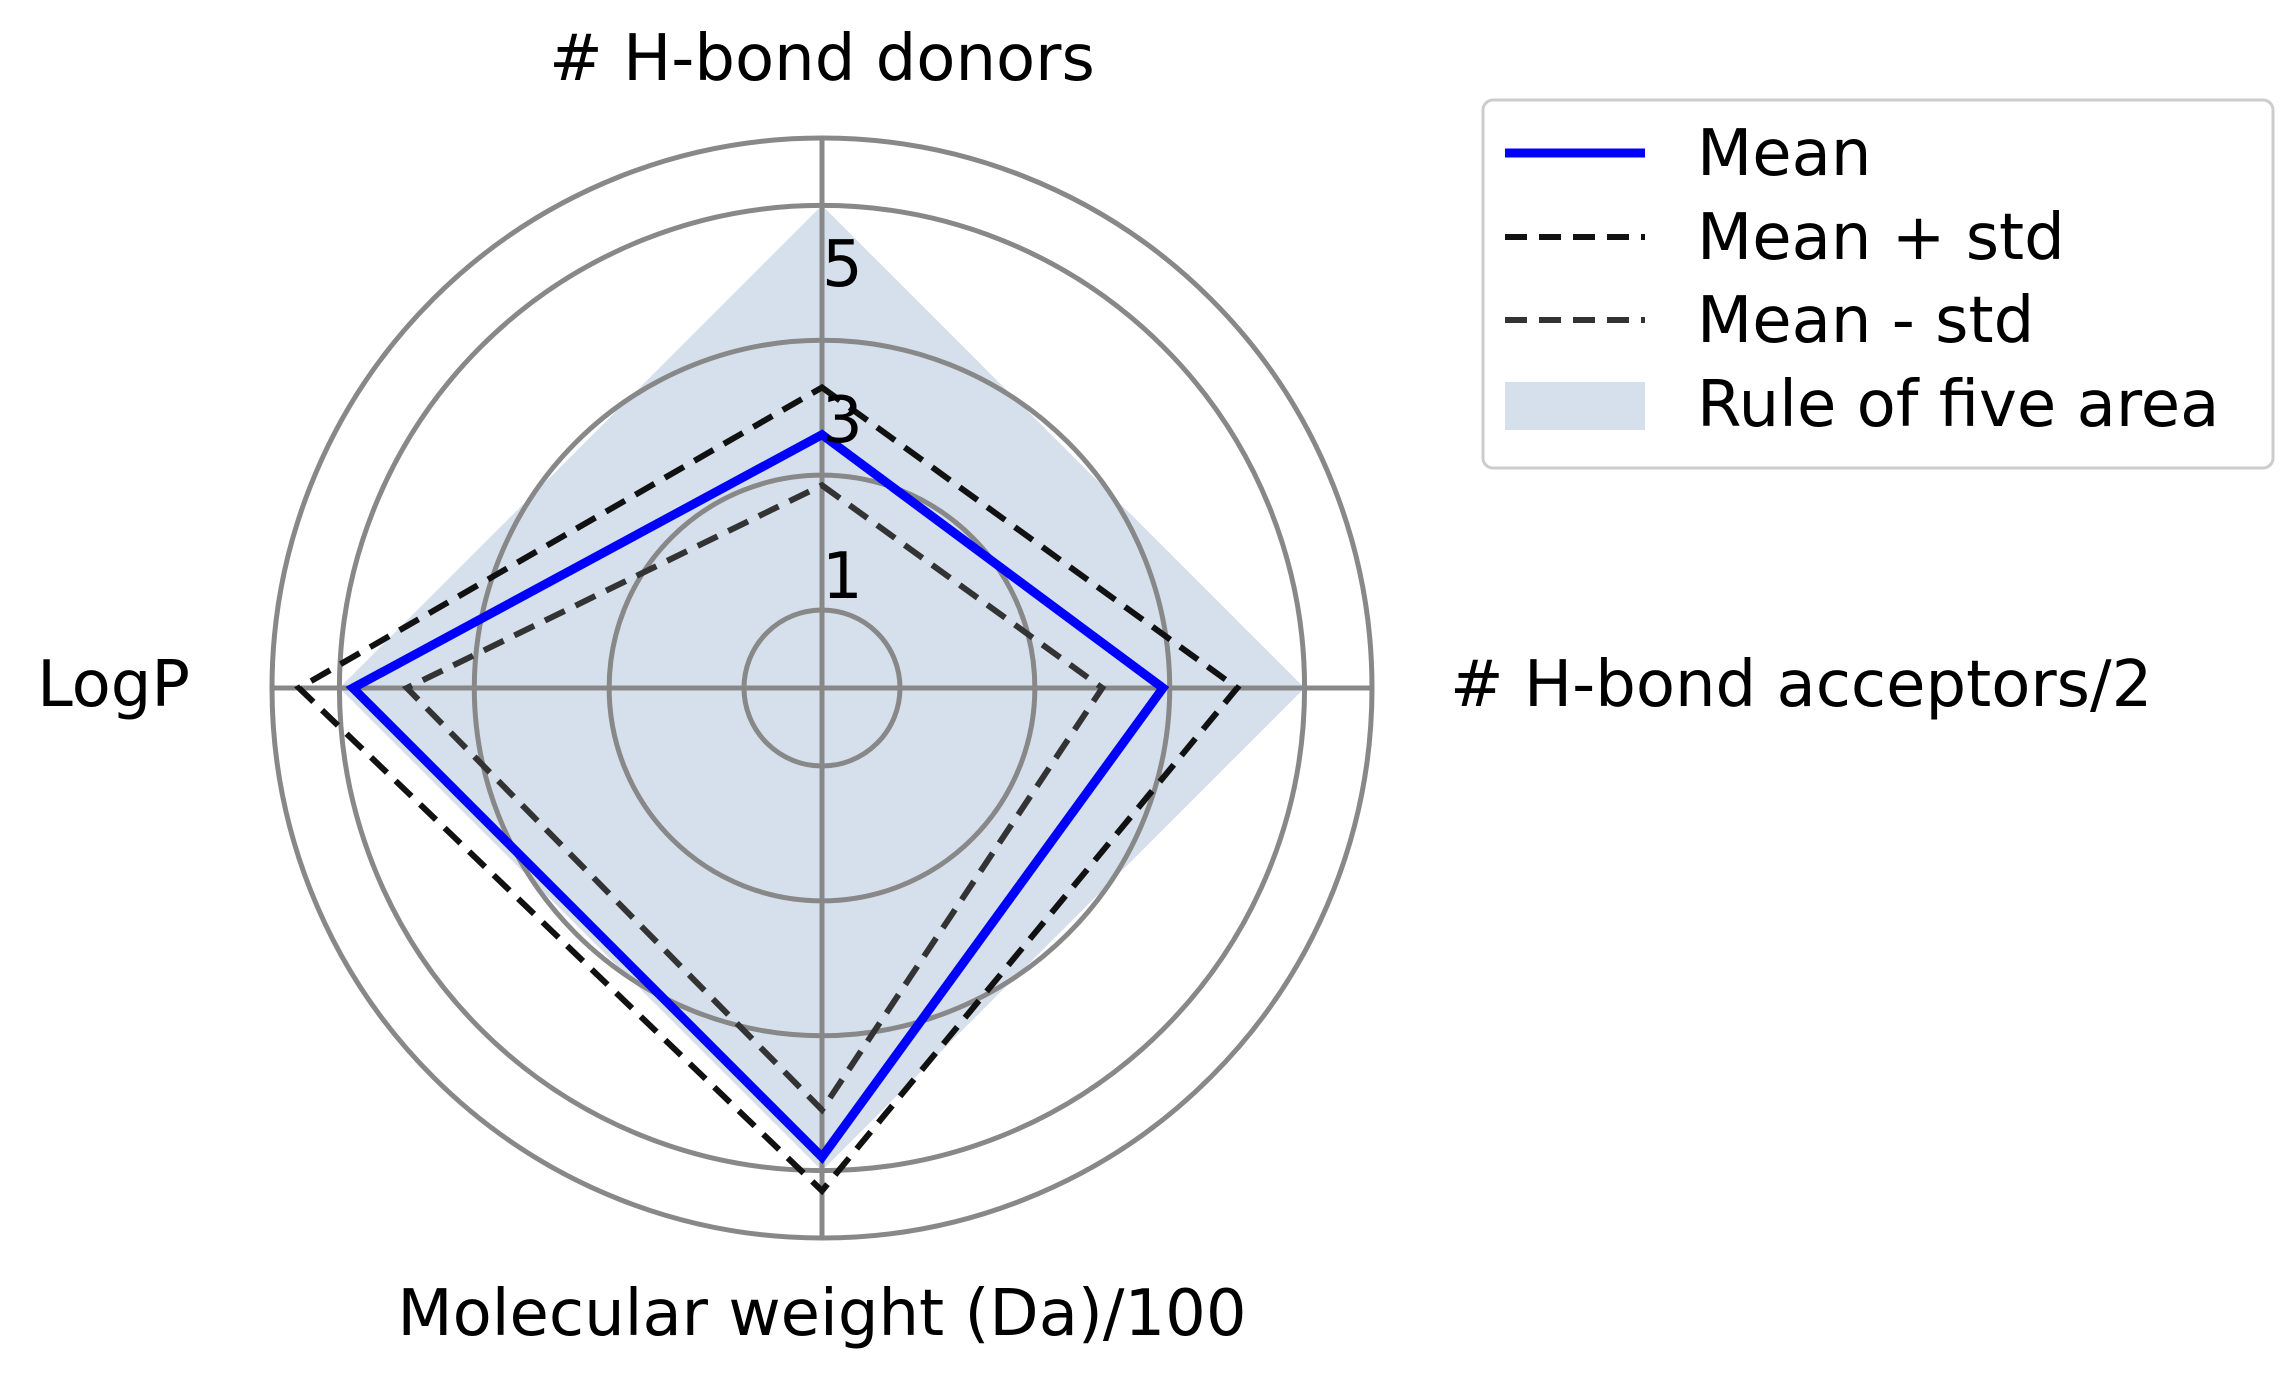  Describe the element at coordinates (1784, 154) in the screenshot. I see `legend-label-mean: Mean` at that location.